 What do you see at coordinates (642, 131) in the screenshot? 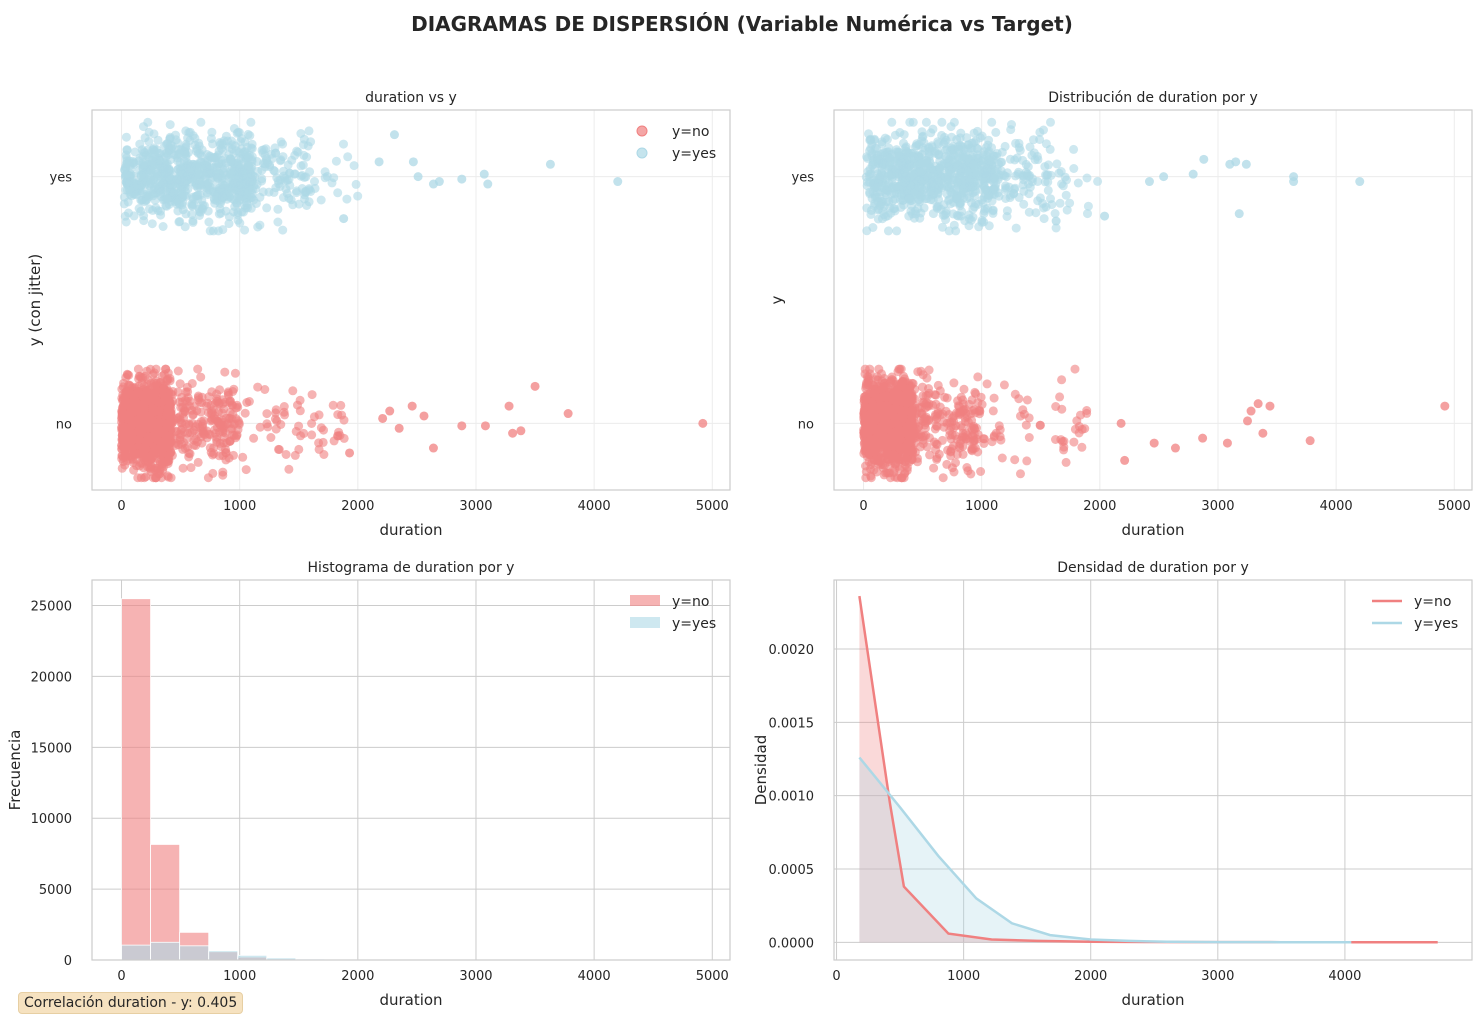
I see `legend-marker-no` at bounding box center [642, 131].